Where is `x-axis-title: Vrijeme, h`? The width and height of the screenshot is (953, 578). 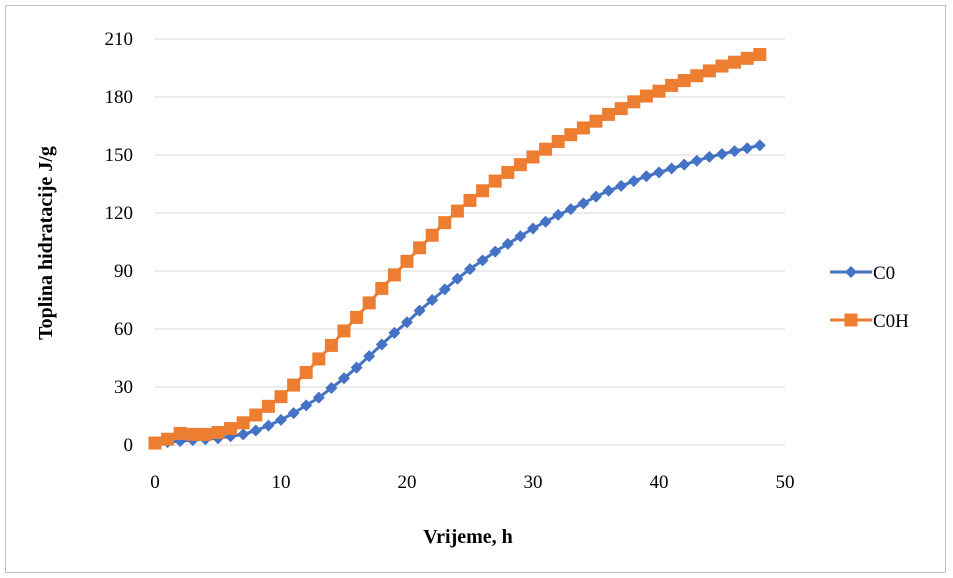
x-axis-title: Vrijeme, h is located at coordinates (468, 537).